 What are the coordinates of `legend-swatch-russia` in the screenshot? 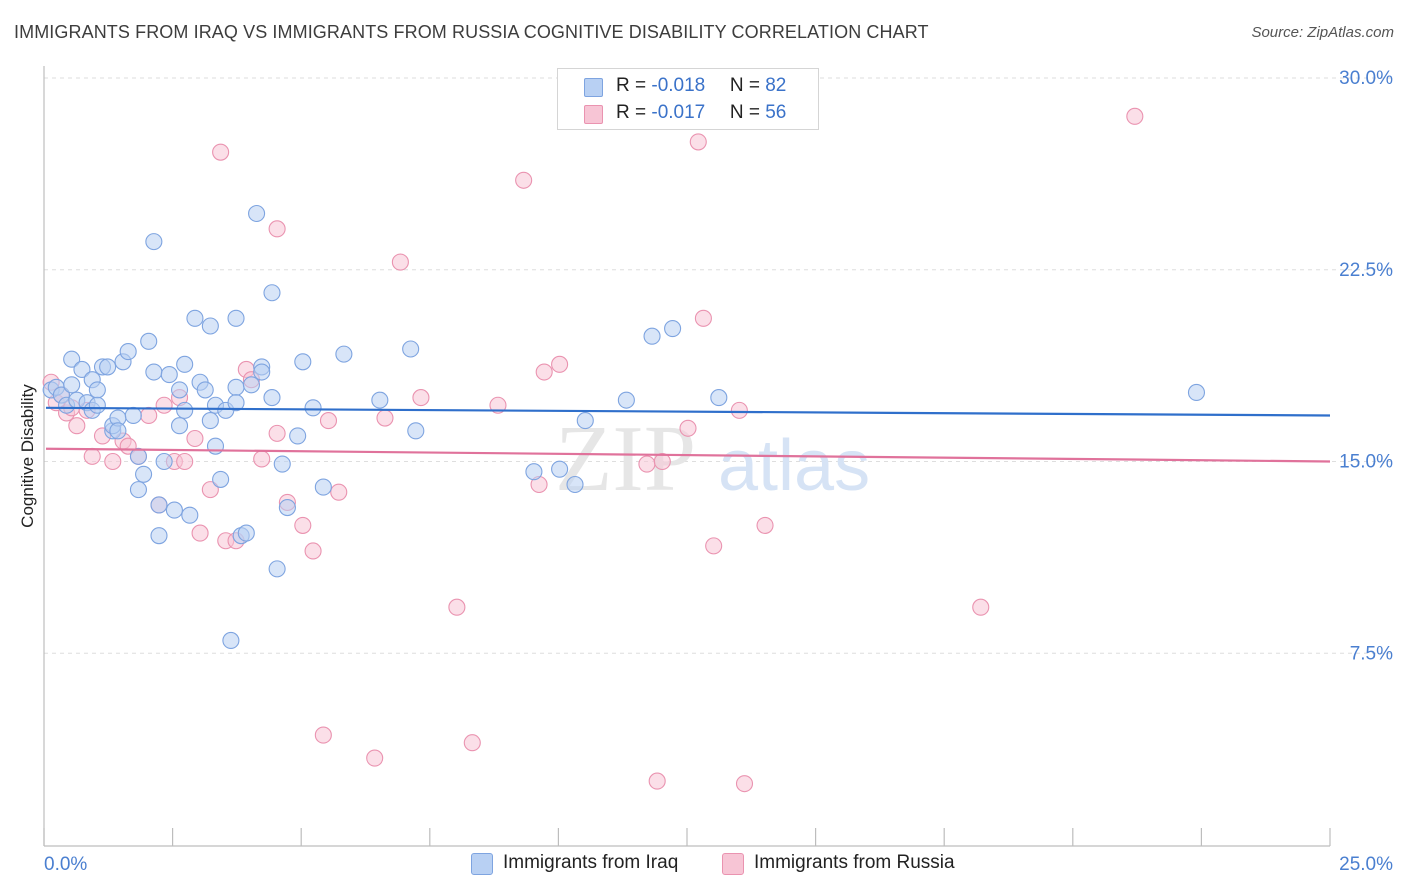 It's located at (593, 114).